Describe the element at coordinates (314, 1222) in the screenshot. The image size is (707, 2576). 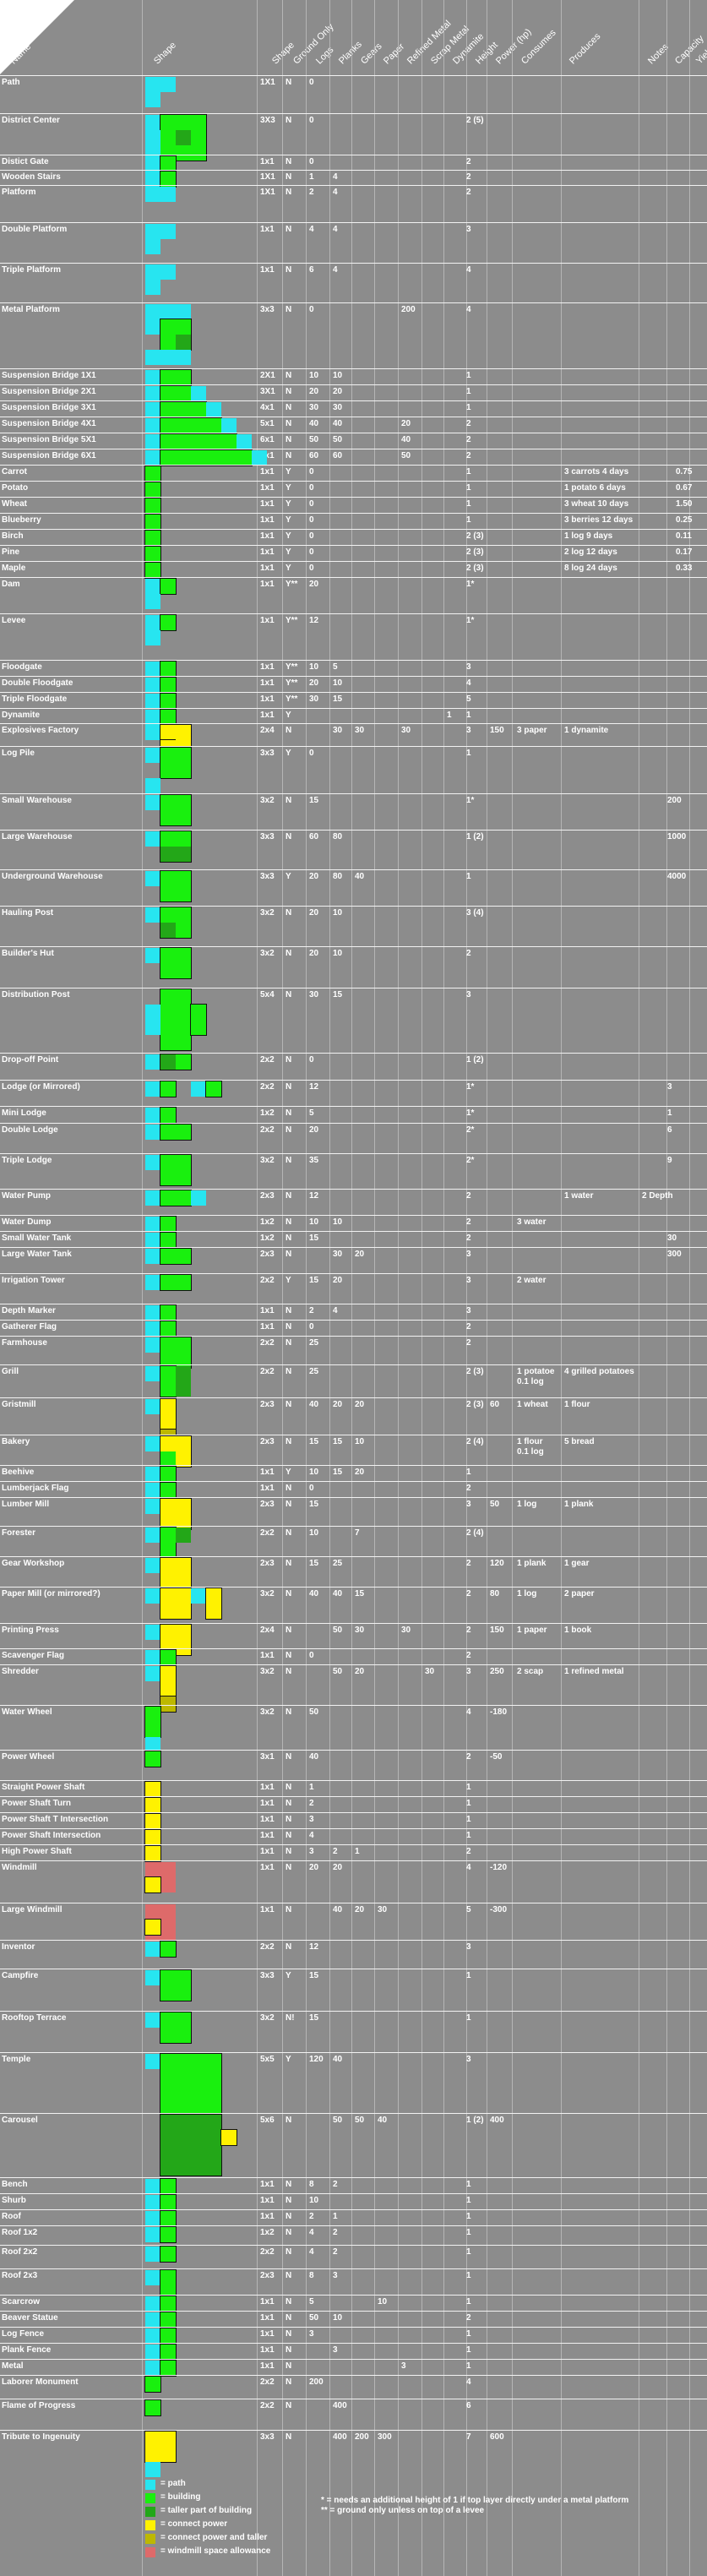
I see `logs-cell: 10` at that location.